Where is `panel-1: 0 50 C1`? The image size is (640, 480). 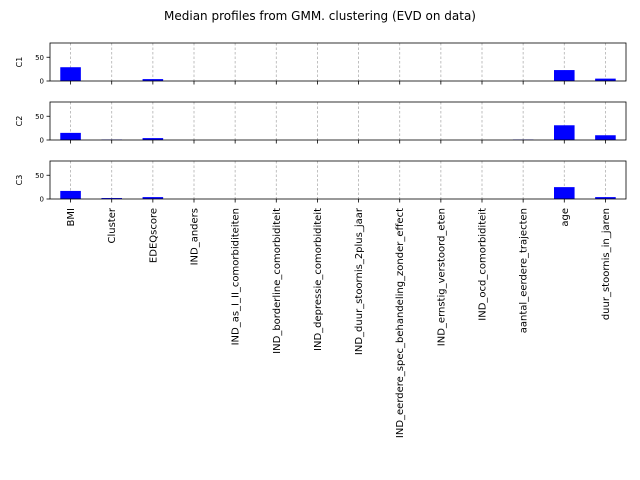 panel-1: 0 50 C1 is located at coordinates (321, 64).